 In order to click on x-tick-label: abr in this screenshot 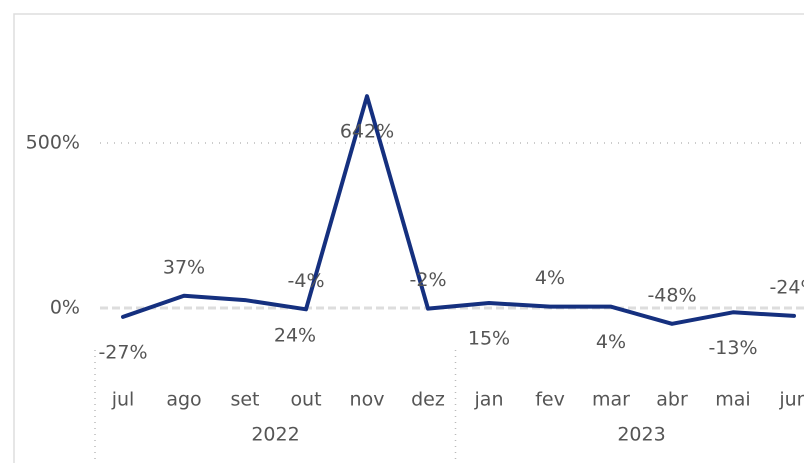, I will do `click(672, 400)`.